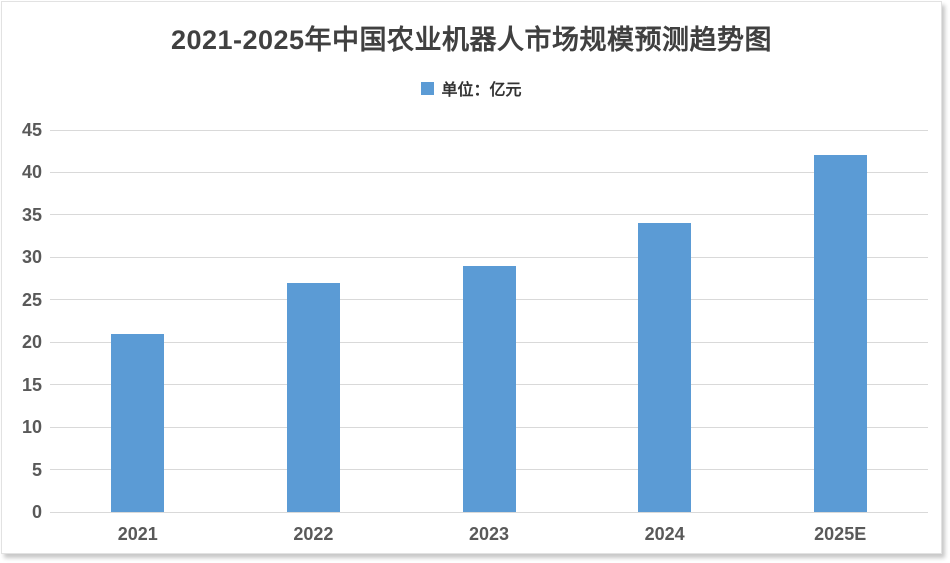  I want to click on y-tick-label-25: 25, so click(31, 299).